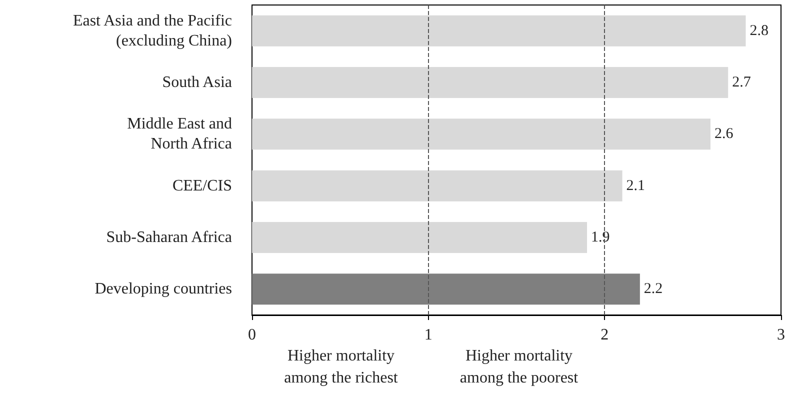 The width and height of the screenshot is (788, 404). I want to click on text: Higher mortality among the poorest, so click(519, 367).